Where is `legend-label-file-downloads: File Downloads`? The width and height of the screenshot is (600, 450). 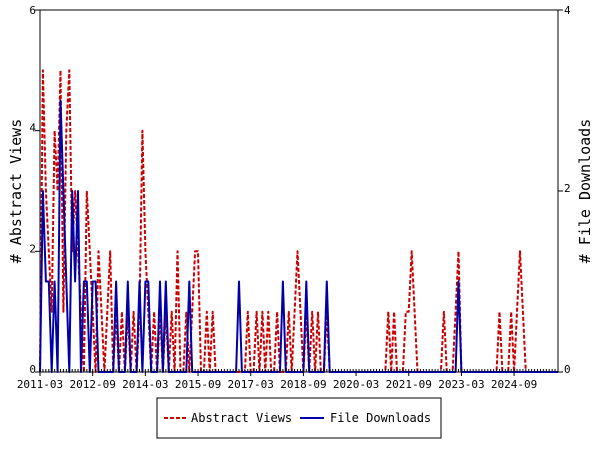
legend-label-file-downloads: File Downloads is located at coordinates (380, 418).